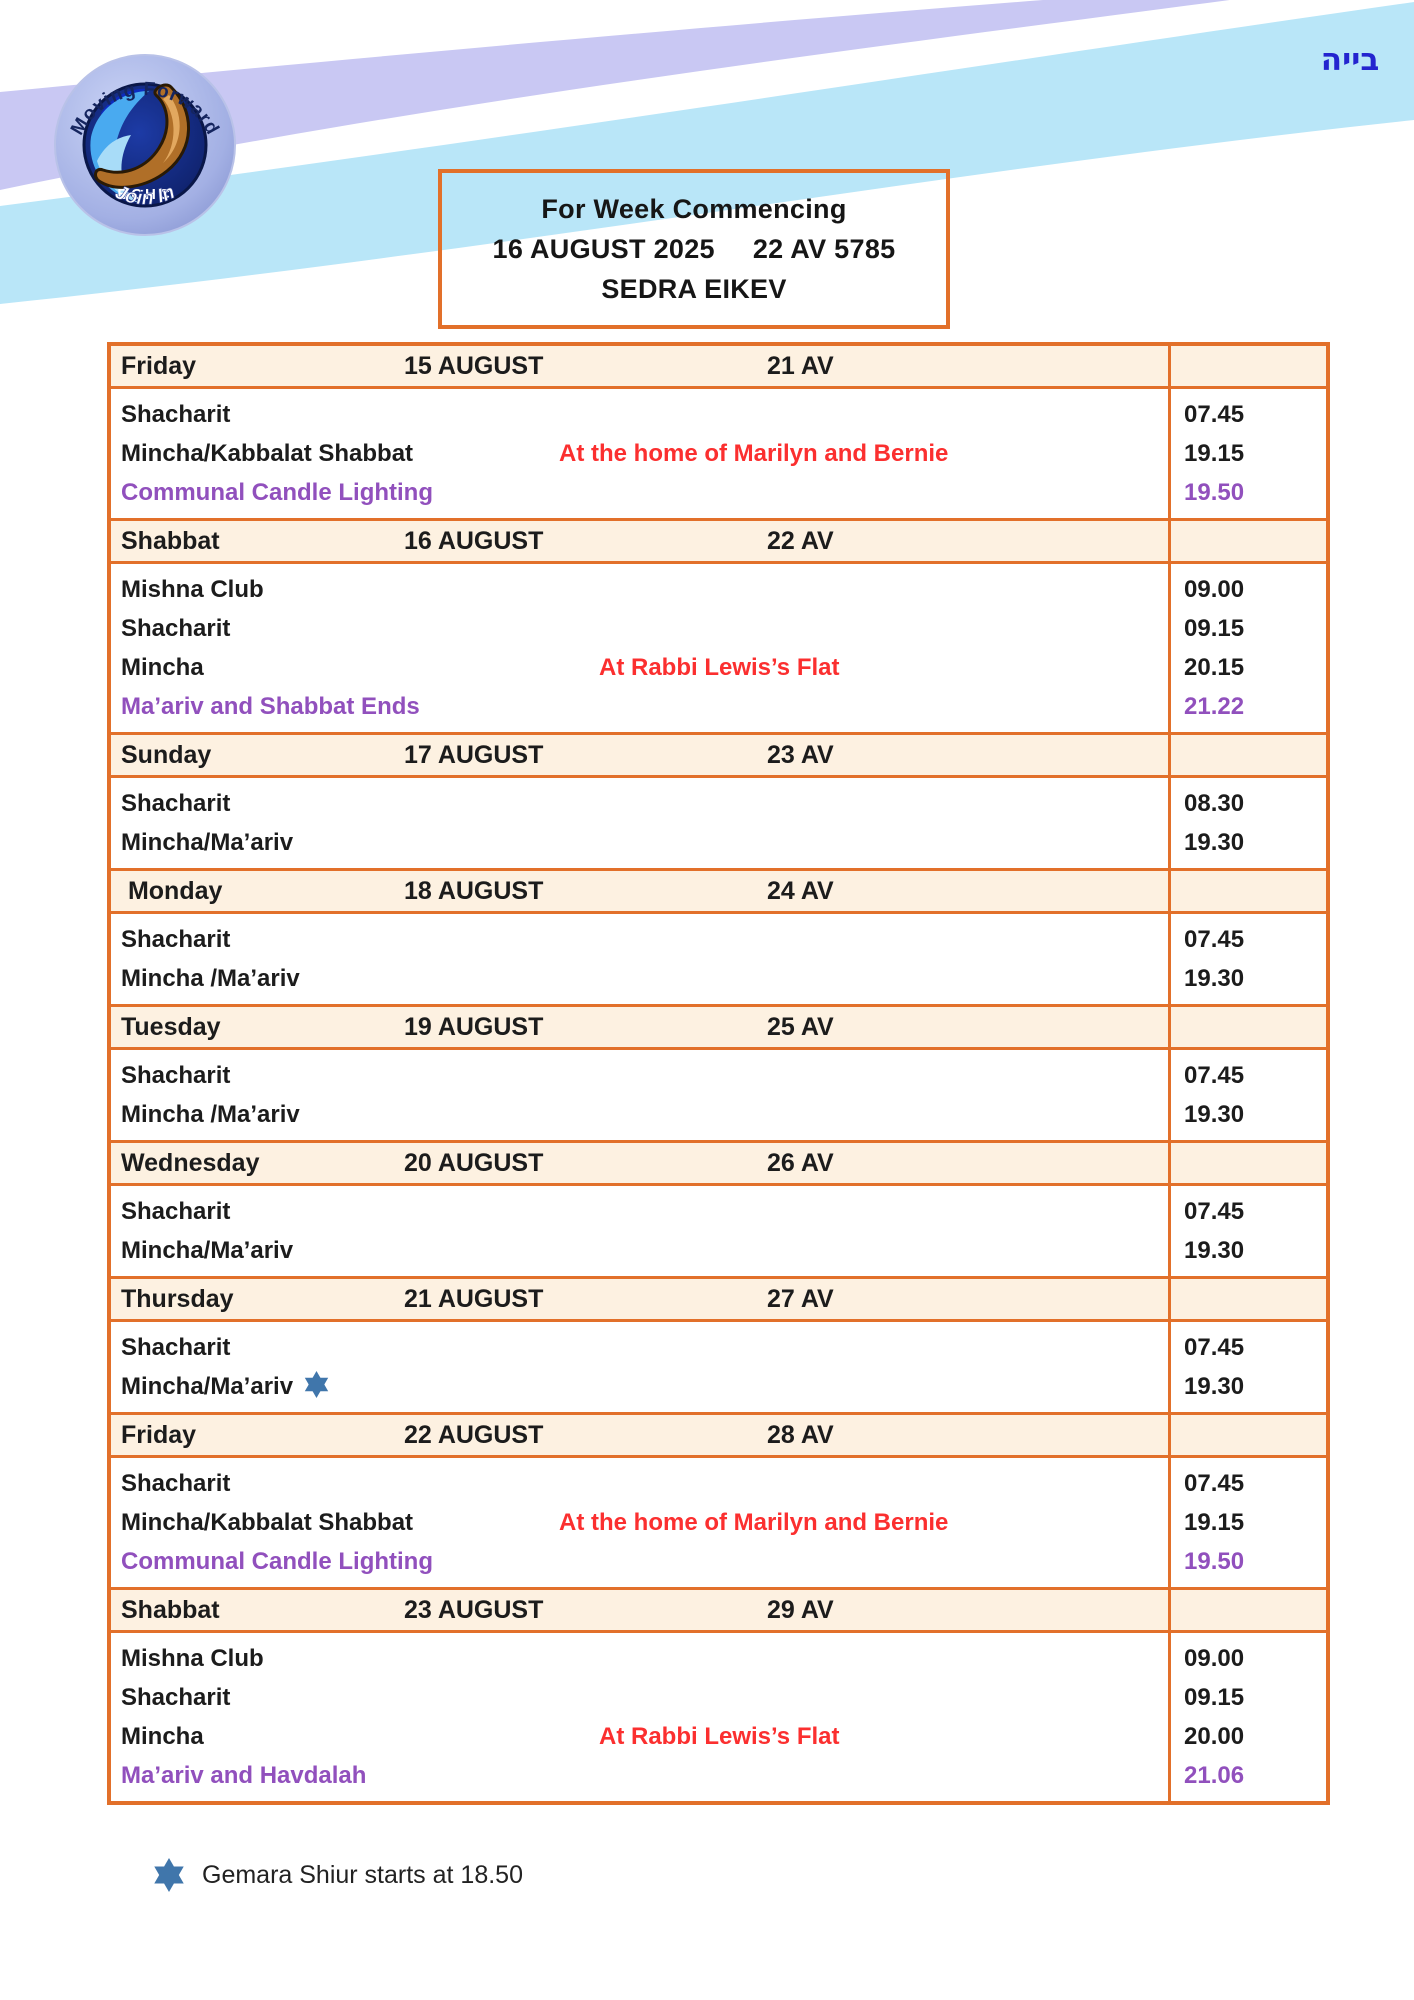 Image resolution: width=1414 pixels, height=2000 pixels. I want to click on day-header-row: Friday 15 AUGUST 21 AV, so click(718, 367).